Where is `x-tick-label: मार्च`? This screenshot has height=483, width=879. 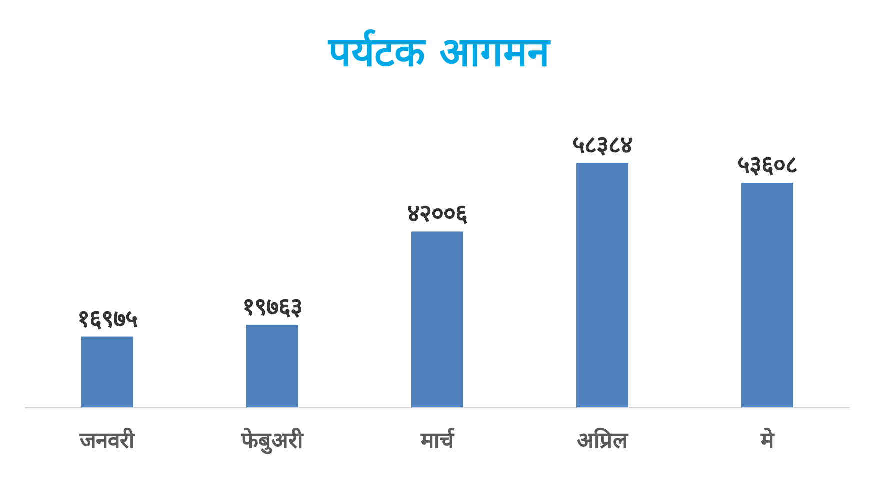 x-tick-label: मार्च is located at coordinates (437, 440).